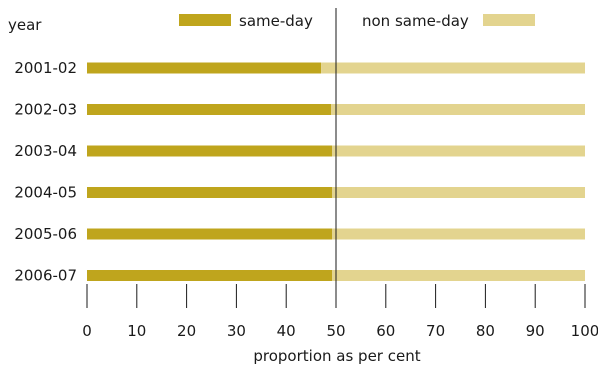  What do you see at coordinates (435, 331) in the screenshot?
I see `x-tick-label: 70` at bounding box center [435, 331].